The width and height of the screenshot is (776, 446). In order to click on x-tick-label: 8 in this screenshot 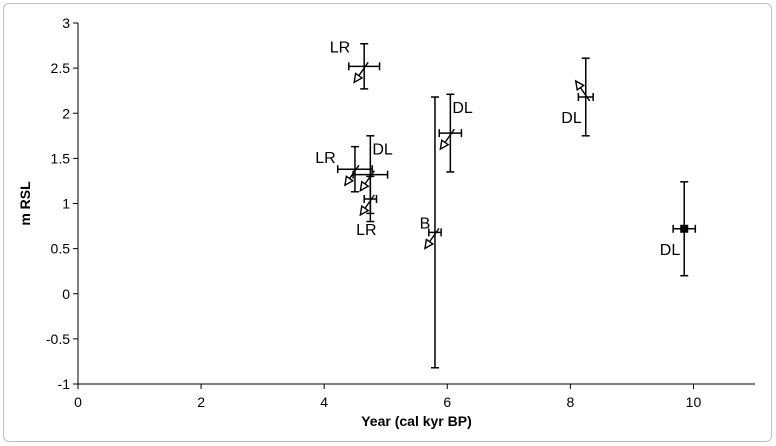, I will do `click(570, 402)`.